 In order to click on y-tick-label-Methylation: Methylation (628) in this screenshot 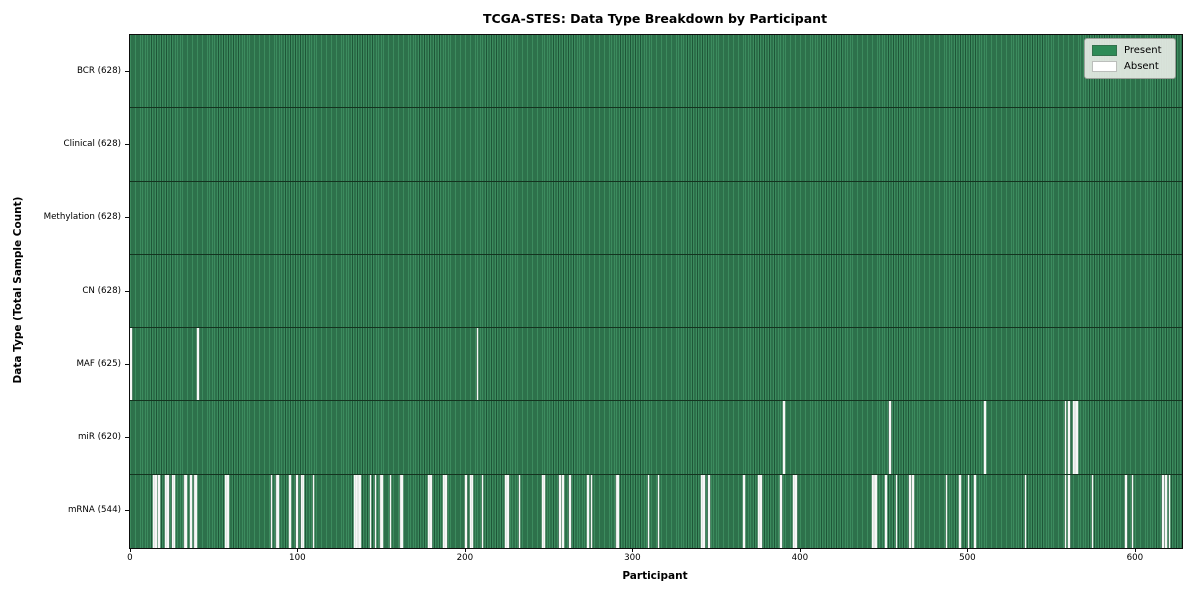, I will do `click(82, 217)`.